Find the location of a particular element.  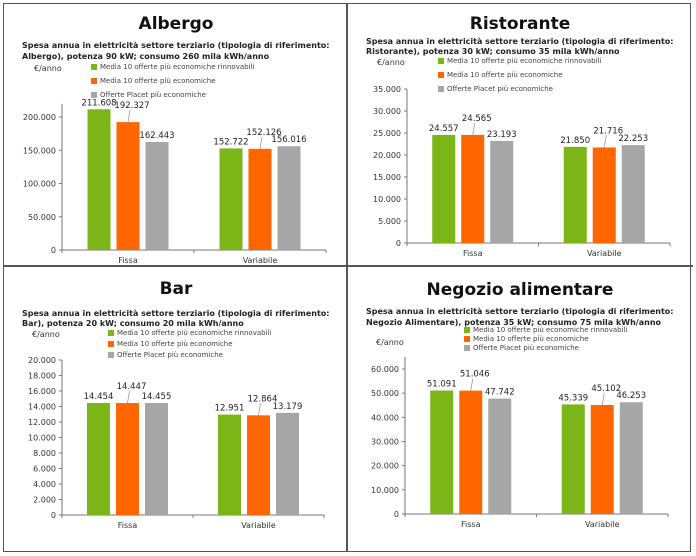

y-tick-label: 16.000 is located at coordinates (42, 391).